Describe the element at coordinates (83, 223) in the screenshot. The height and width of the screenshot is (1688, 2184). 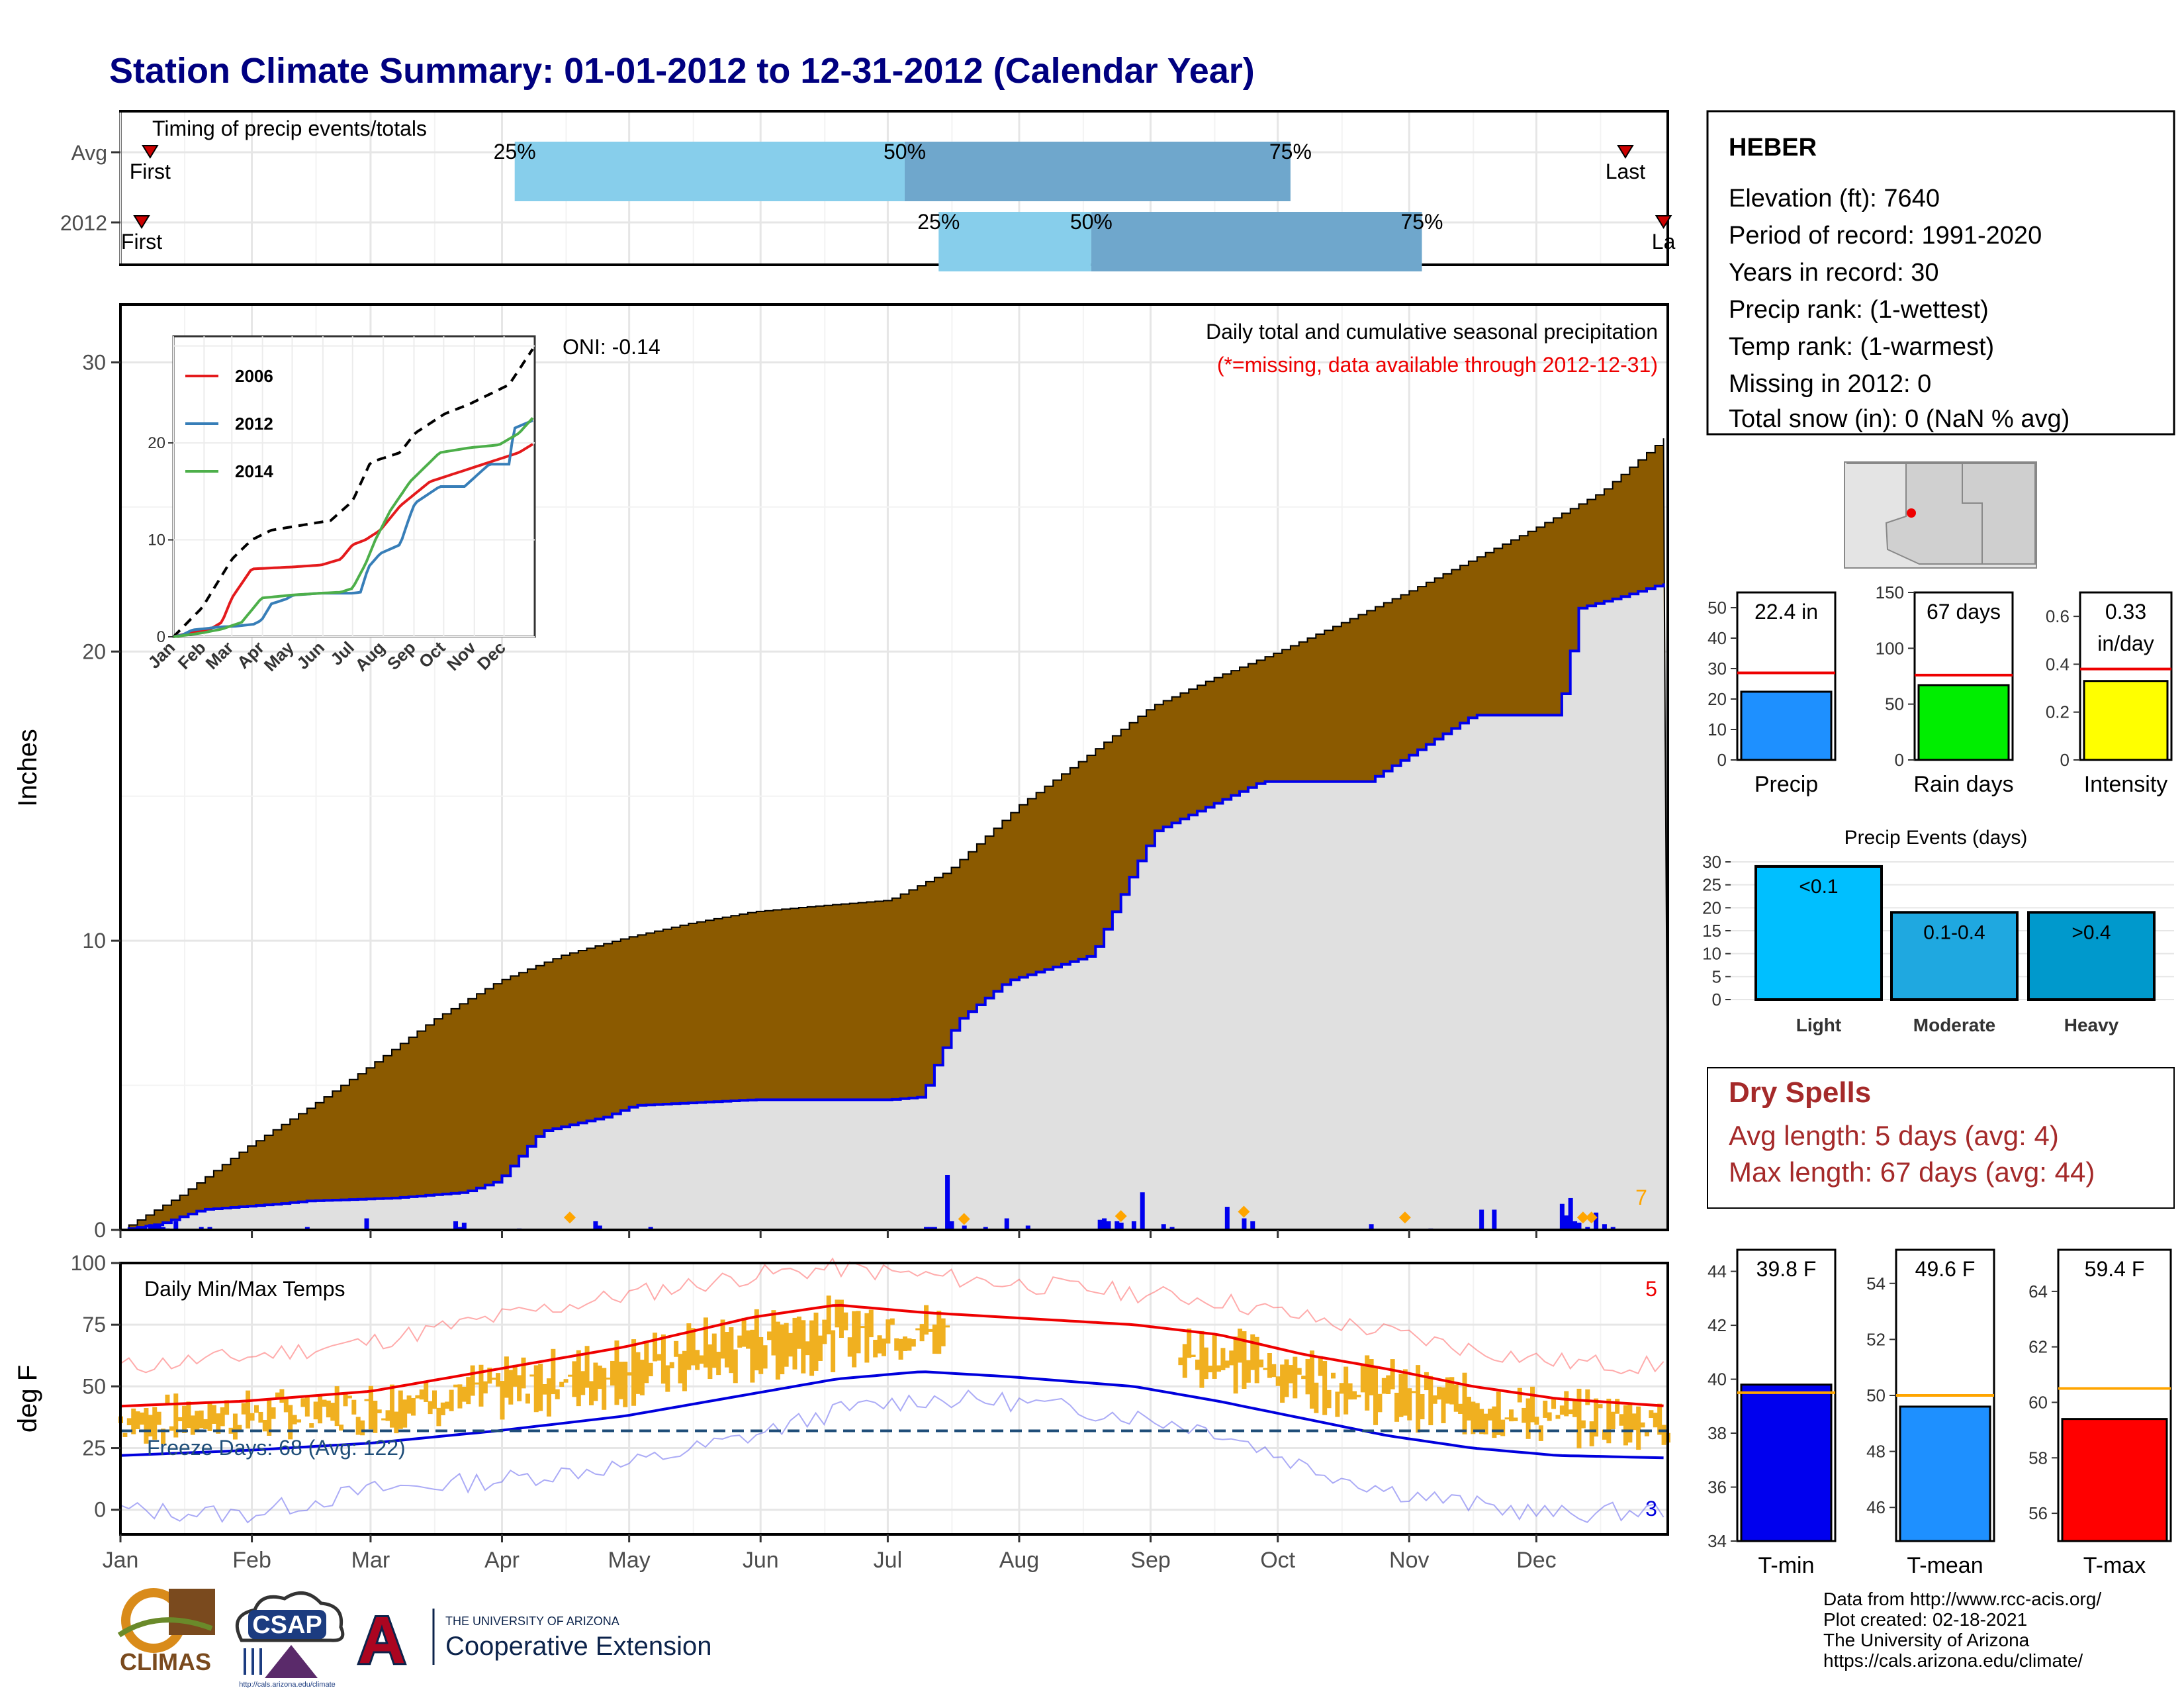
I see `timing-row-label: 2012` at that location.